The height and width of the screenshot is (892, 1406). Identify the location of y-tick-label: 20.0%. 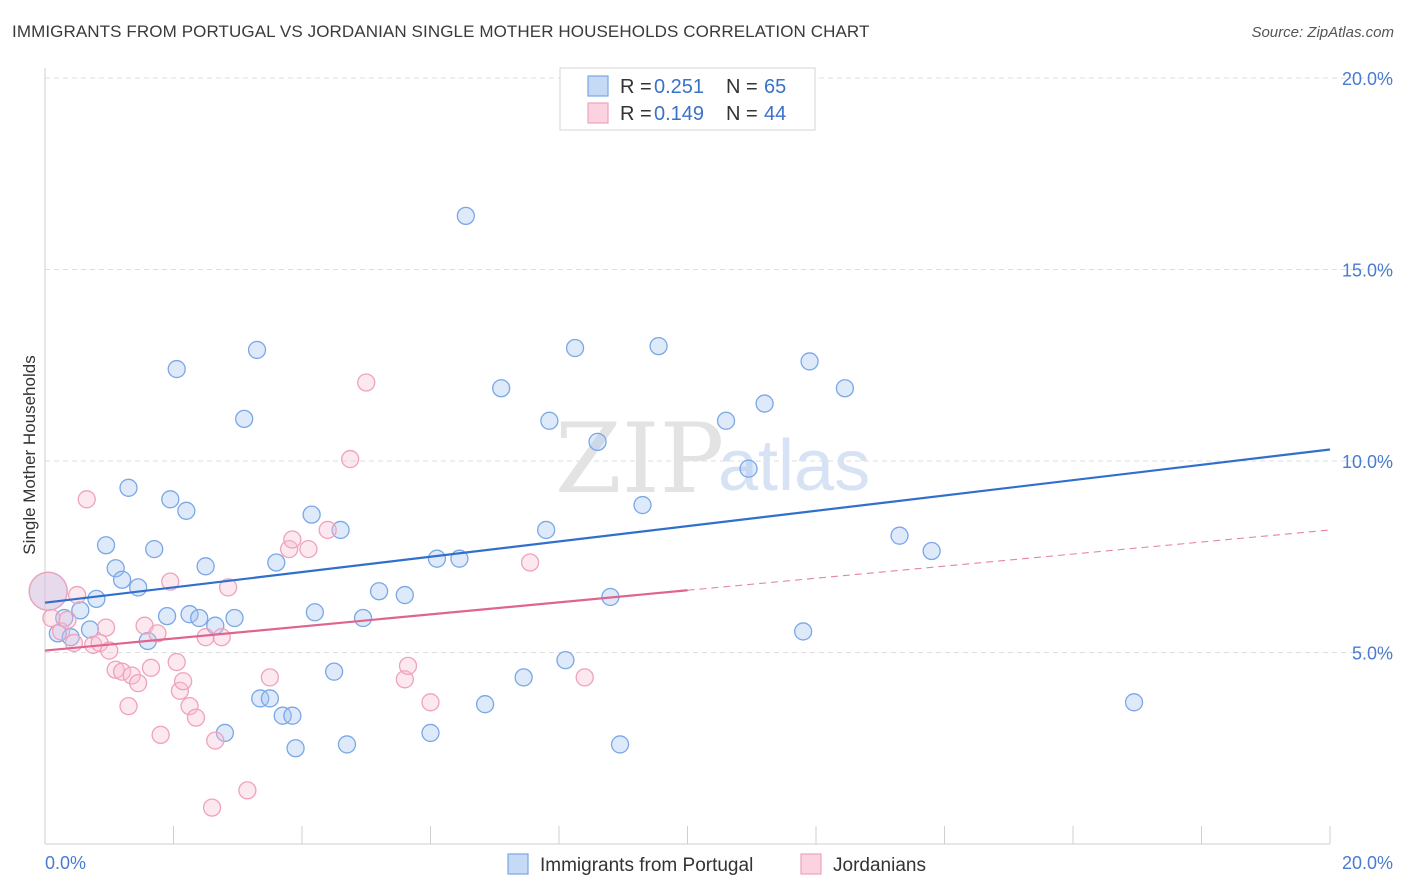
(1367, 79).